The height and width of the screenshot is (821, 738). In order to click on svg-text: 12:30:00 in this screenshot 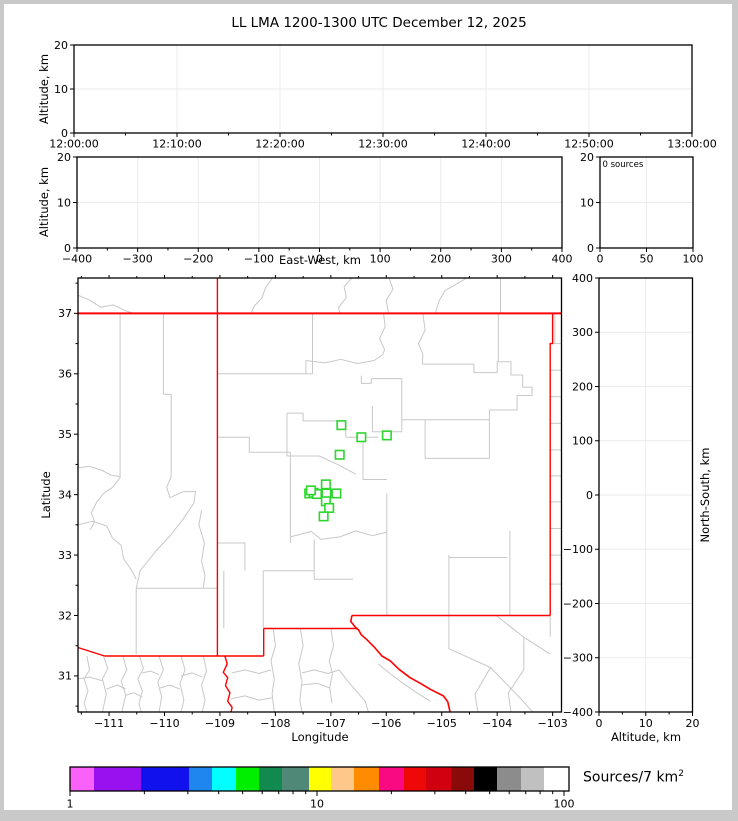, I will do `click(382, 144)`.